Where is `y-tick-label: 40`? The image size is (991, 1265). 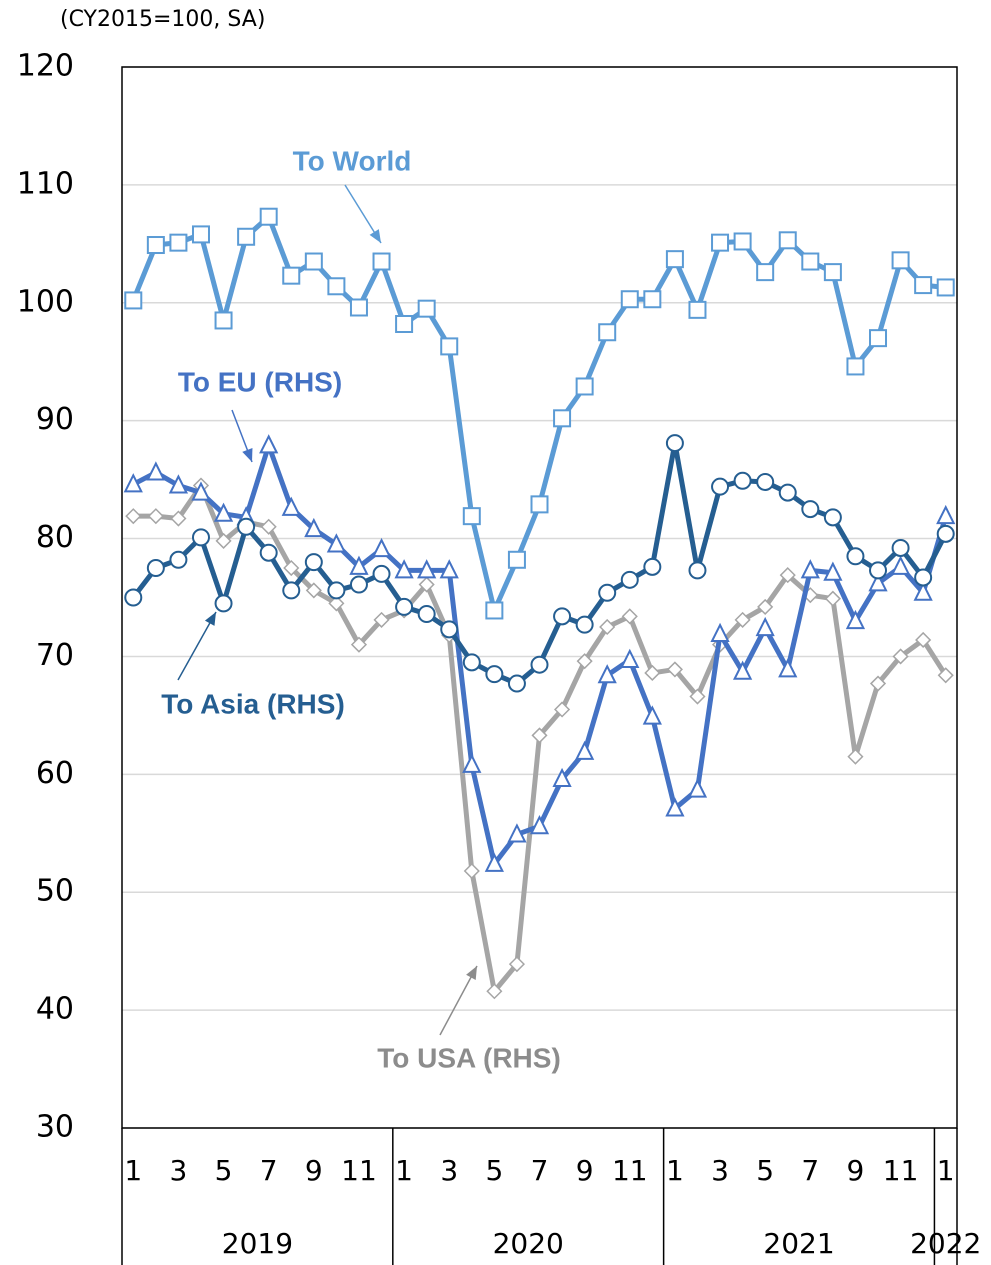 y-tick-label: 40 is located at coordinates (55, 1009).